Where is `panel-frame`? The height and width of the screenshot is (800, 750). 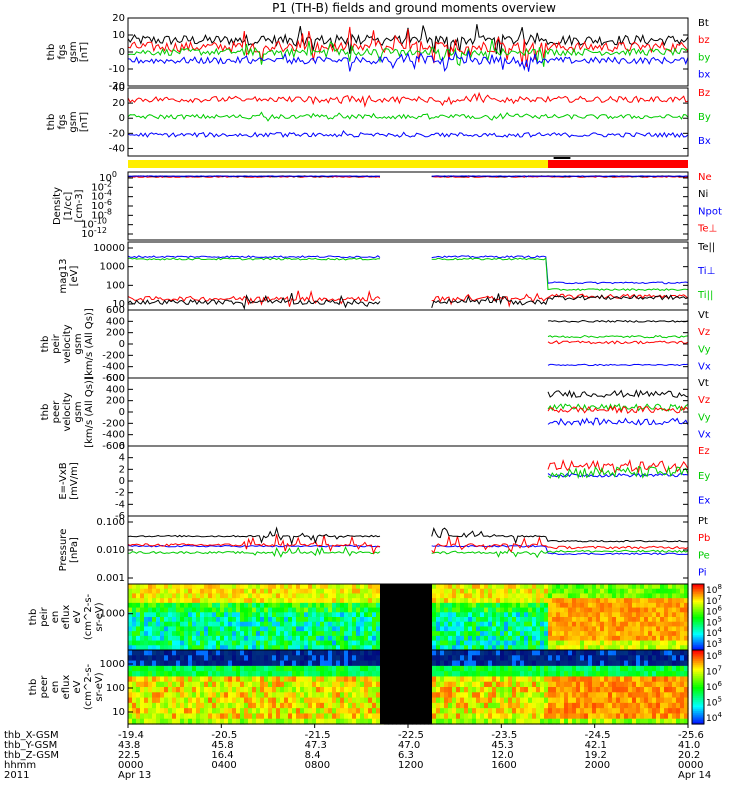 panel-frame is located at coordinates (408, 481).